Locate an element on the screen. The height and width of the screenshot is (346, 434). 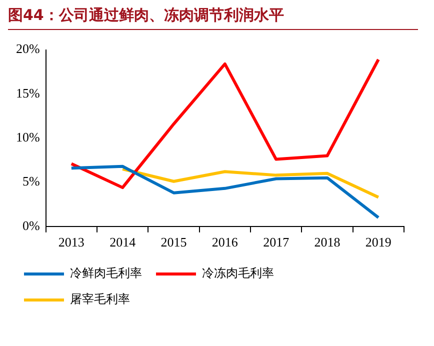
x-tick-label: 2016 is located at coordinates (225, 242).